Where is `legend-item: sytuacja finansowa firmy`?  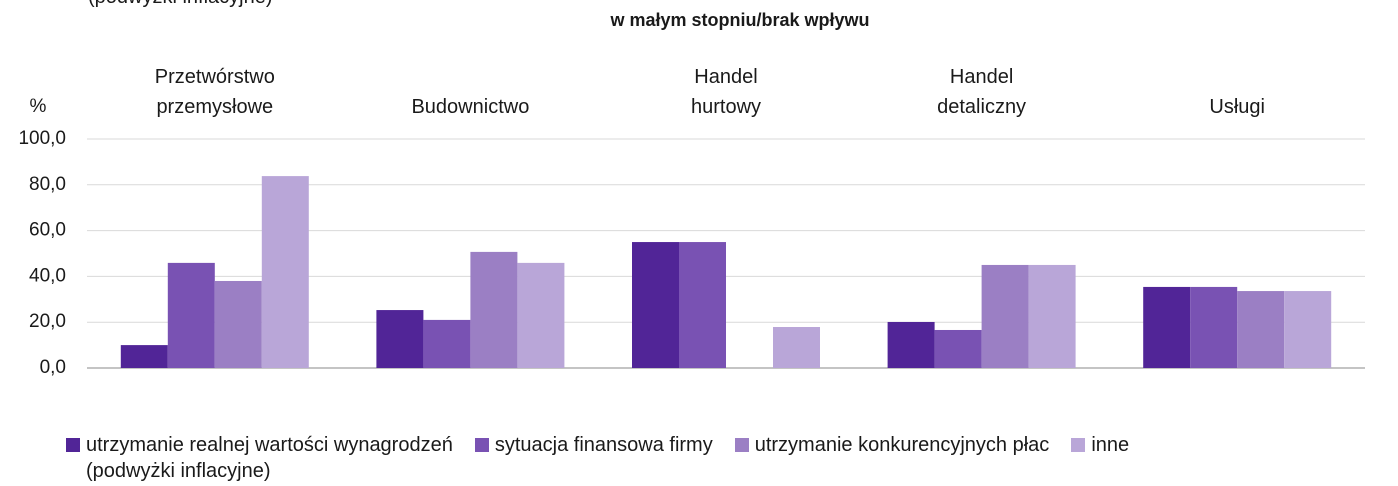 legend-item: sytuacja finansowa firmy is located at coordinates (593, 458).